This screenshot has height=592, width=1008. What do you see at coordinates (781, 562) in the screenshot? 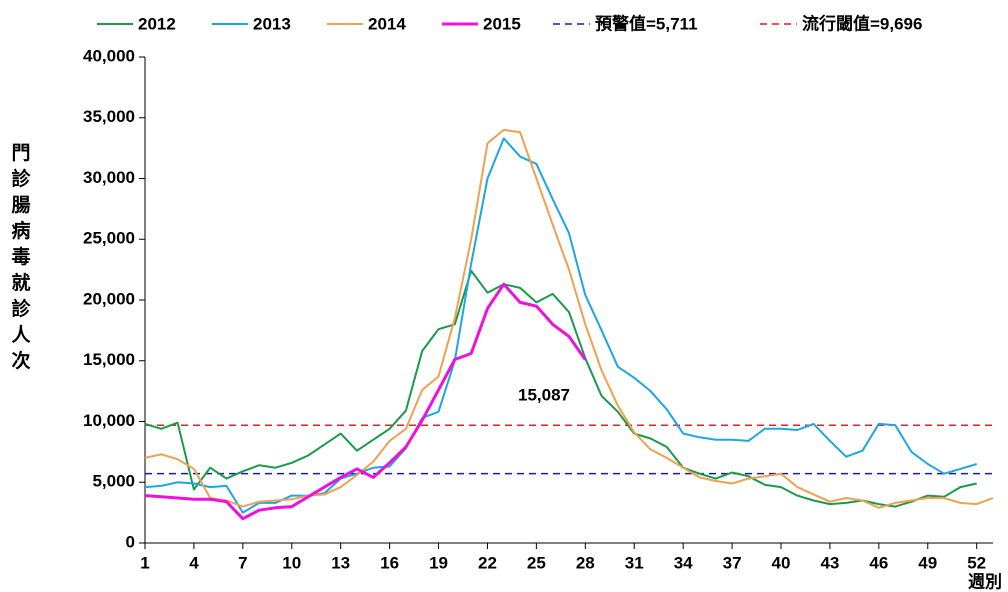
I see `x-tick-label: 40` at bounding box center [781, 562].